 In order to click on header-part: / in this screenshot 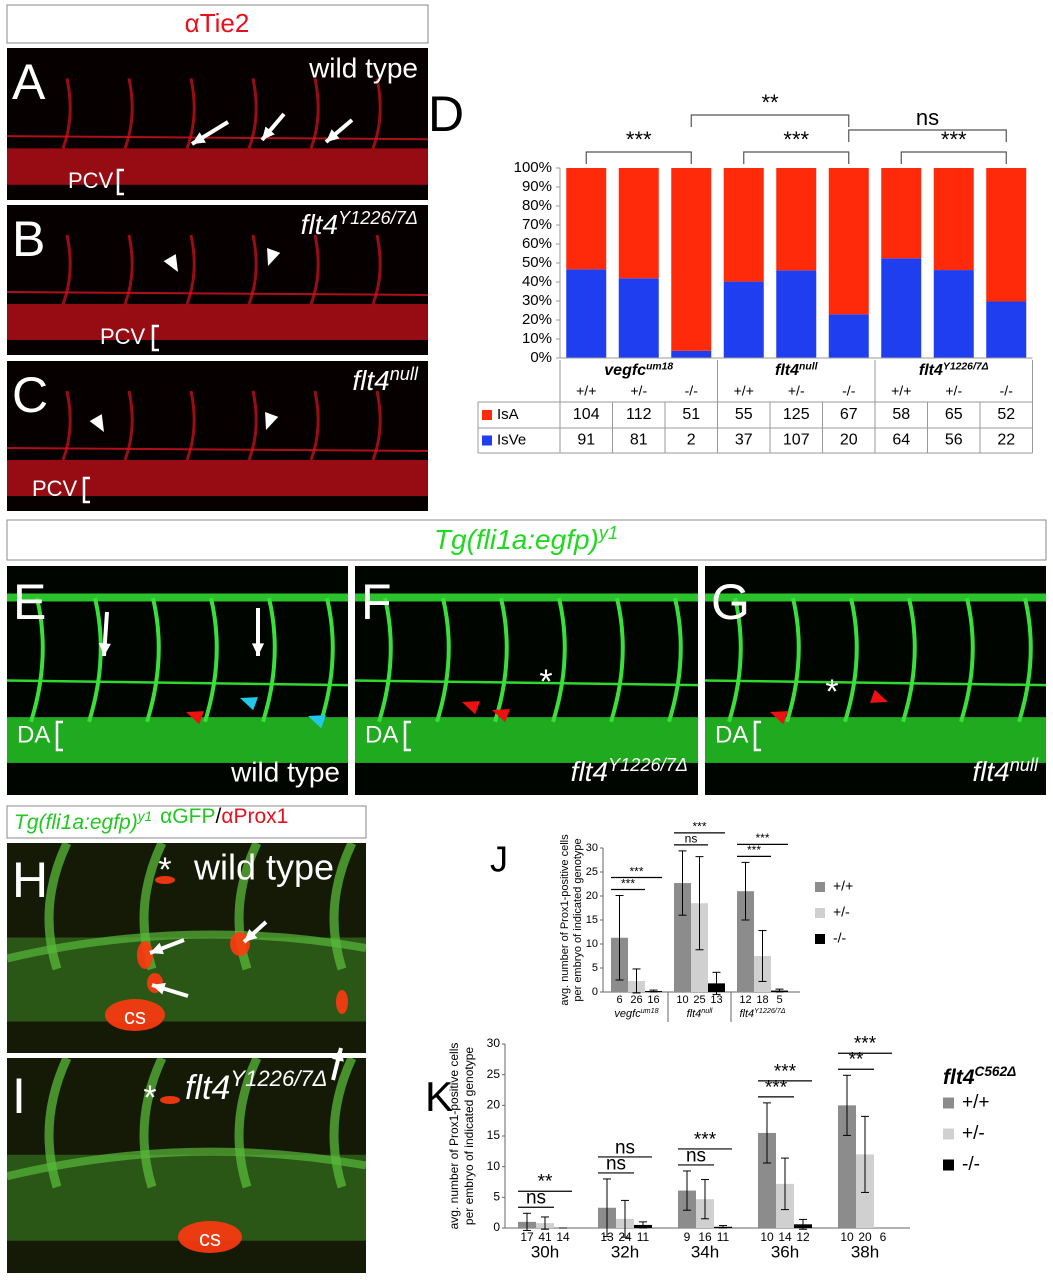, I will do `click(218, 815)`.